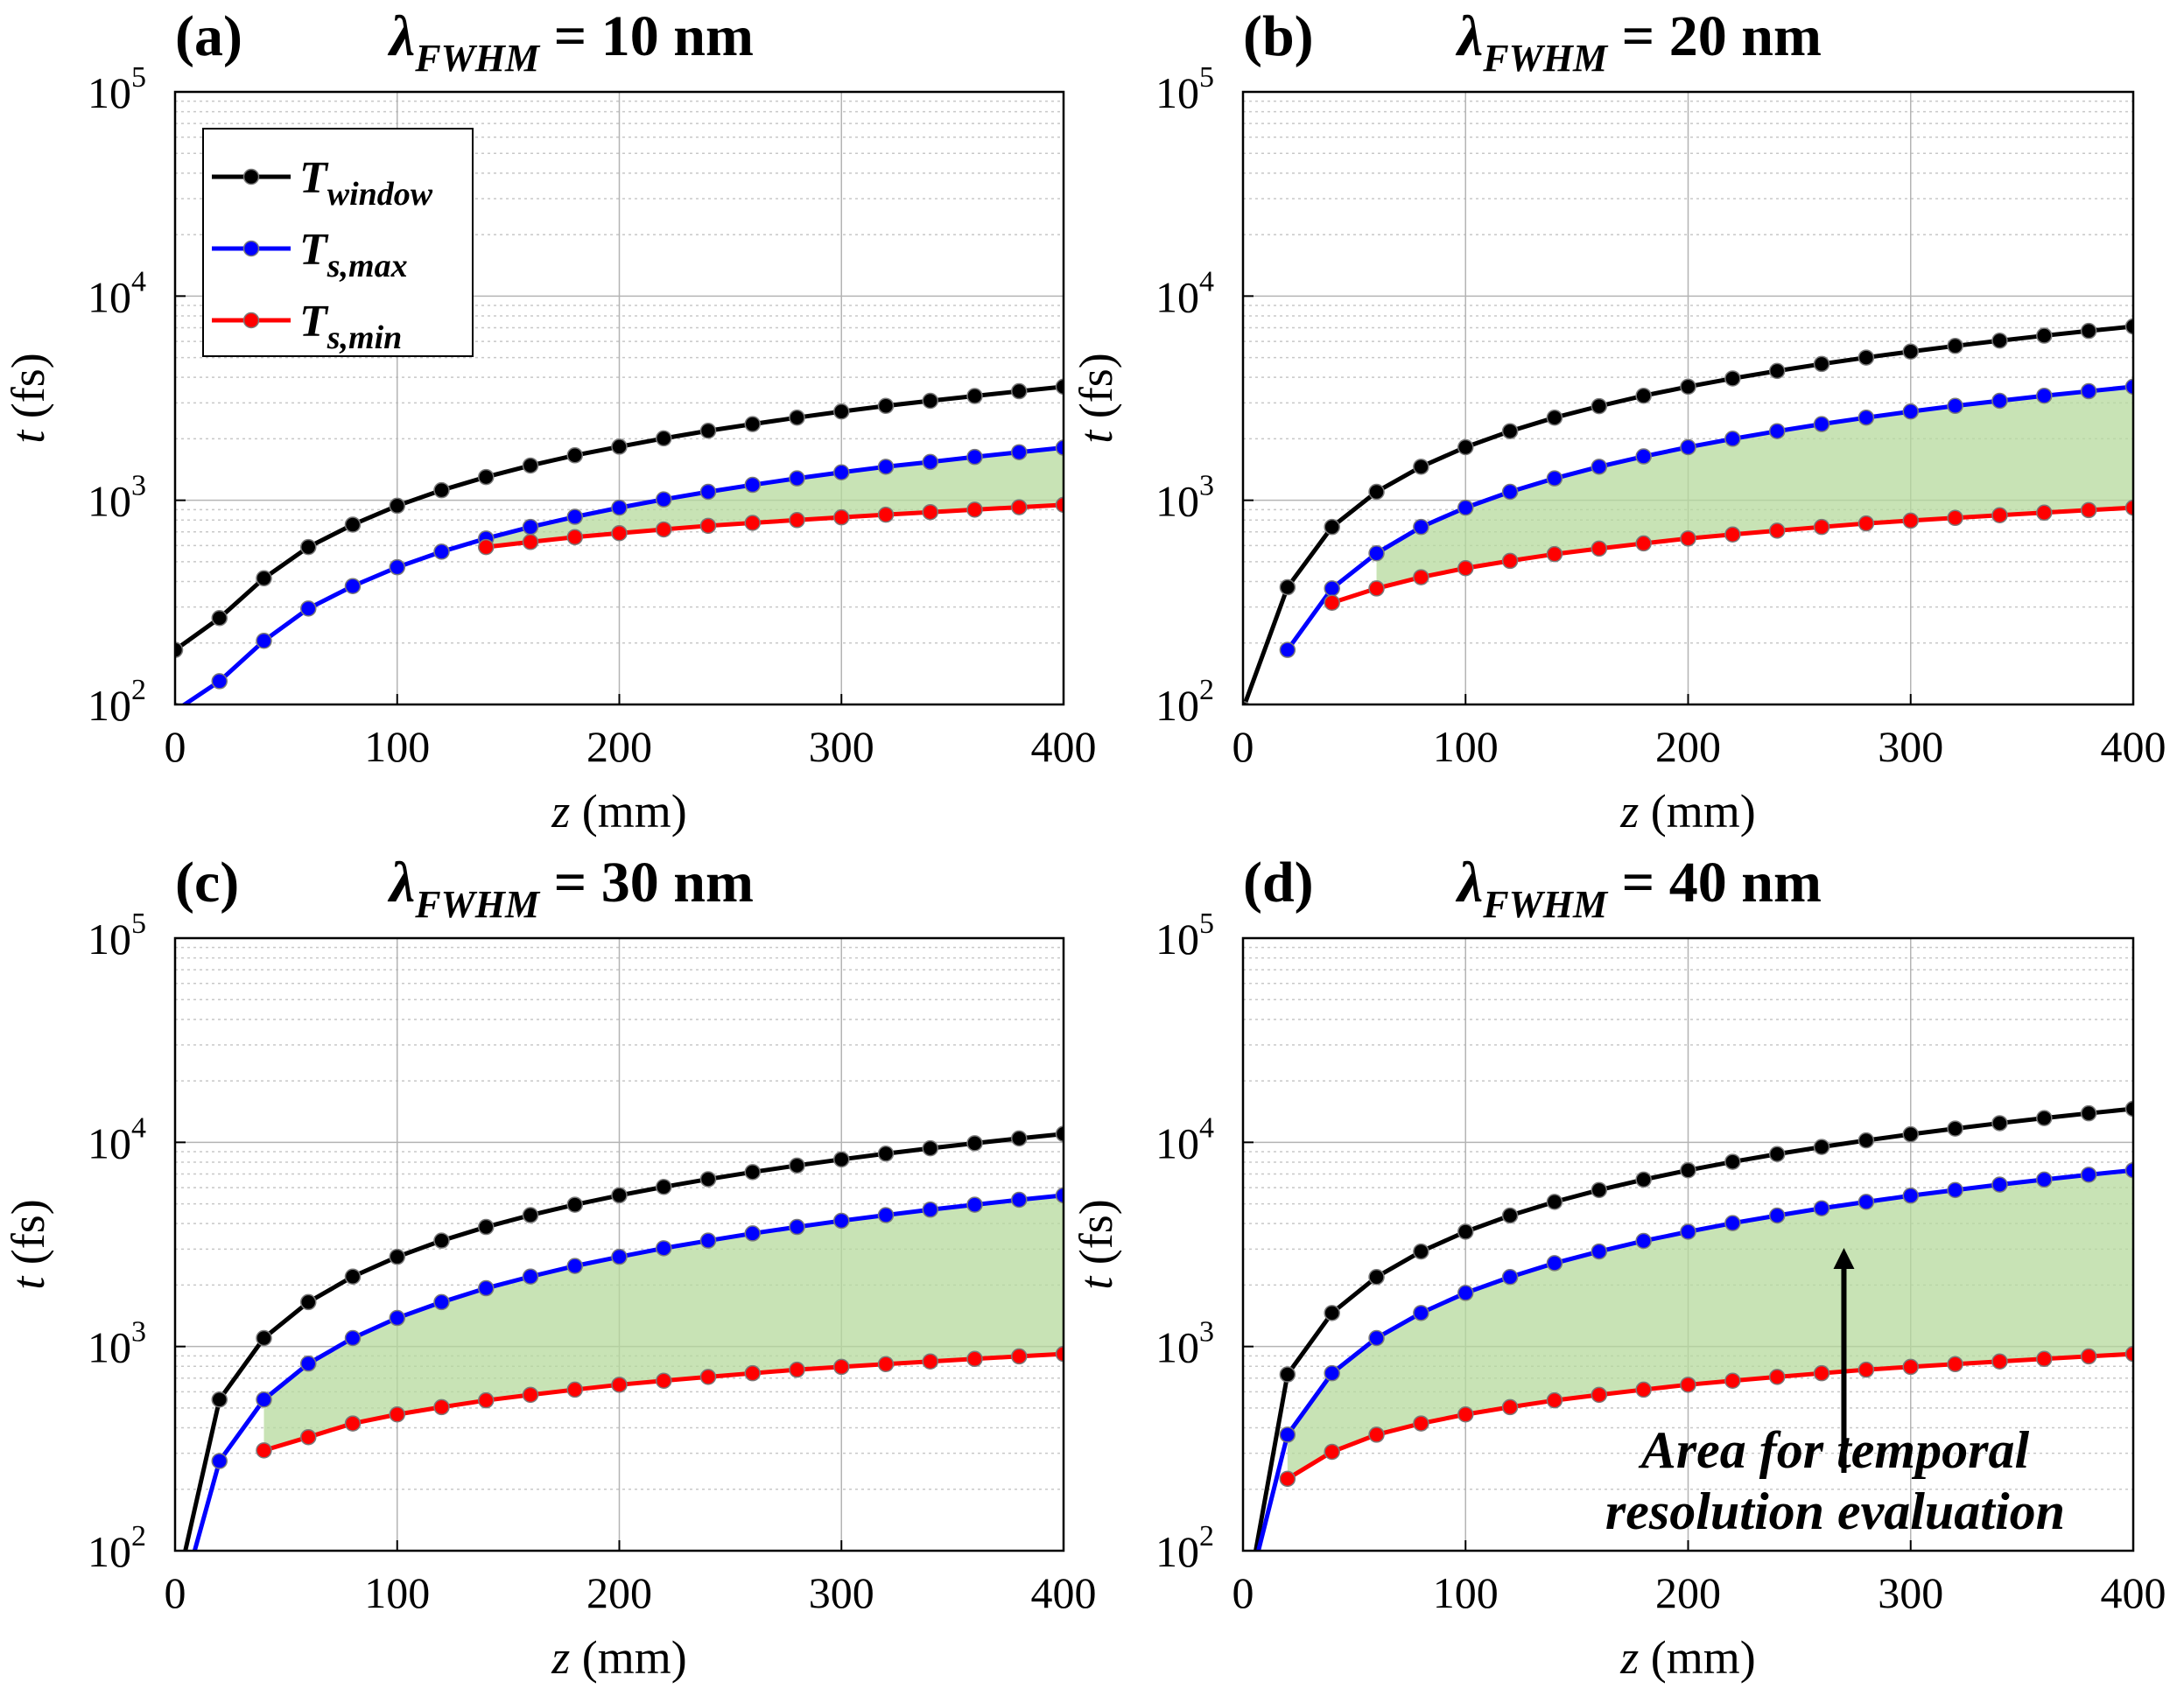 This screenshot has height=1703, width=2184. Describe the element at coordinates (350, 326) in the screenshot. I see `legend-entry: Ts,min` at that location.